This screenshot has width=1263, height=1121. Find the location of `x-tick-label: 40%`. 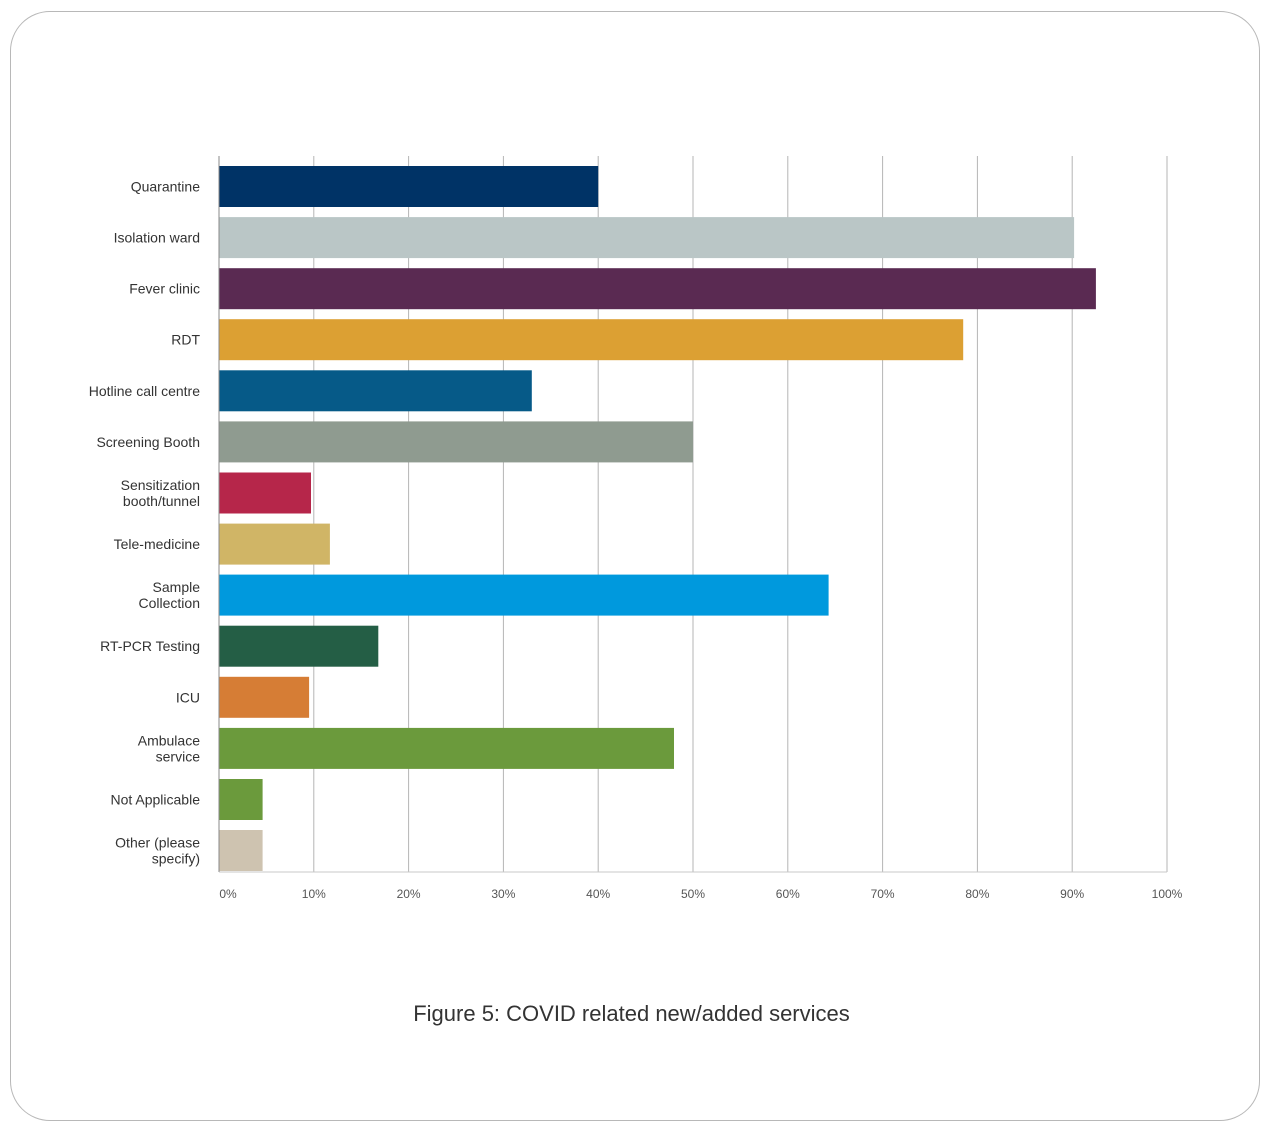

x-tick-label: 40% is located at coordinates (598, 894).